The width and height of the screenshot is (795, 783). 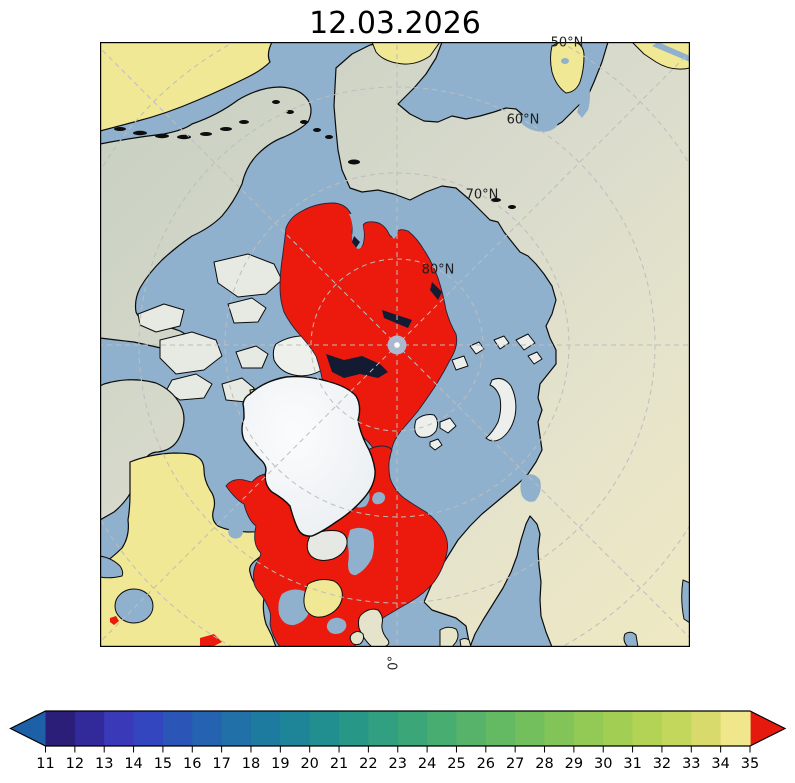 I want to click on colorbar-tick-label: 22, so click(x=368, y=764).